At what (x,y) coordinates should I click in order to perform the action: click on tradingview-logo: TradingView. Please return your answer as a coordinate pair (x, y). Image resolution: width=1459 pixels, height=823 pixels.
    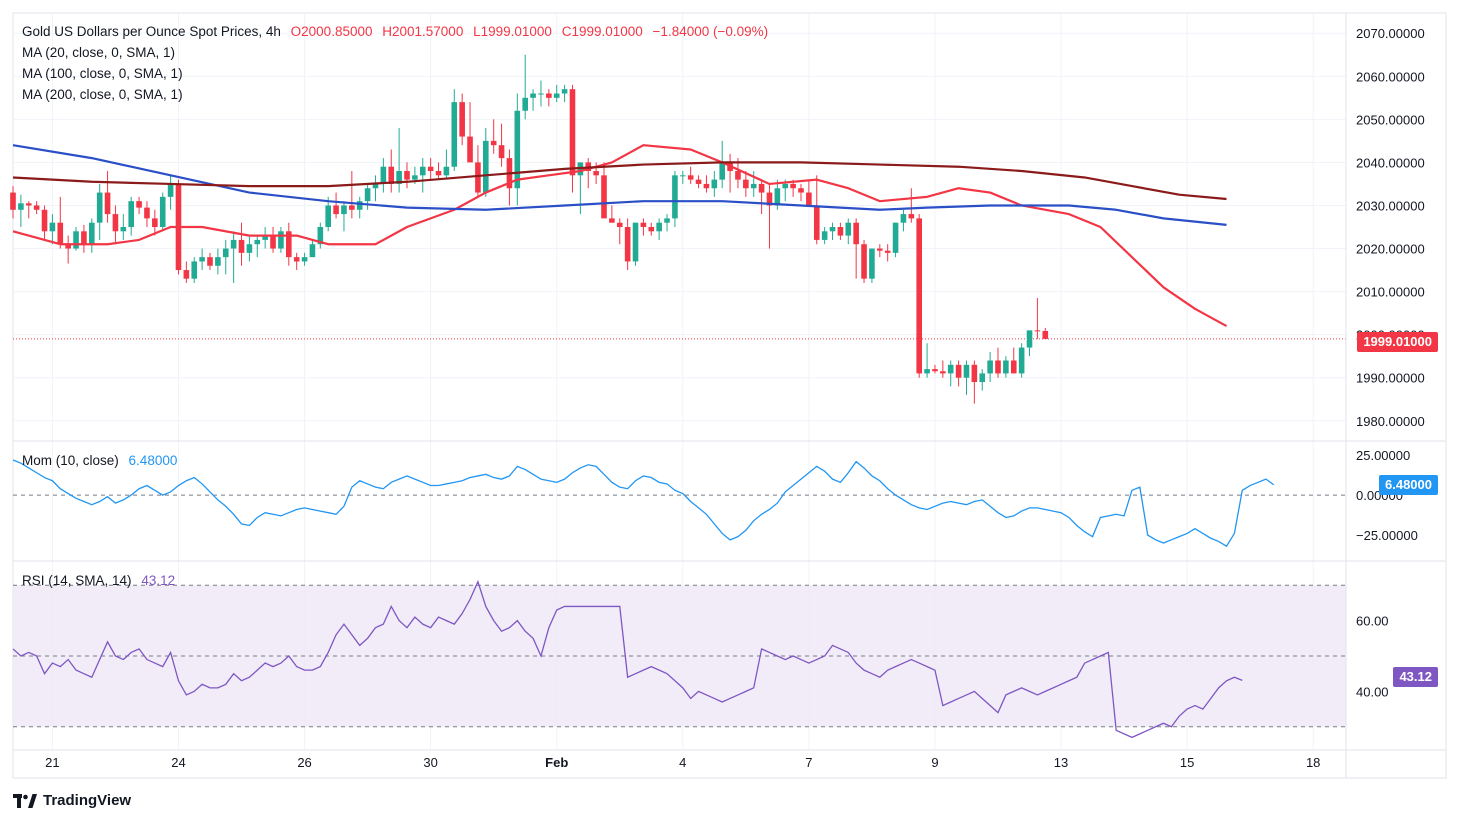
    Looking at the image, I should click on (72, 800).